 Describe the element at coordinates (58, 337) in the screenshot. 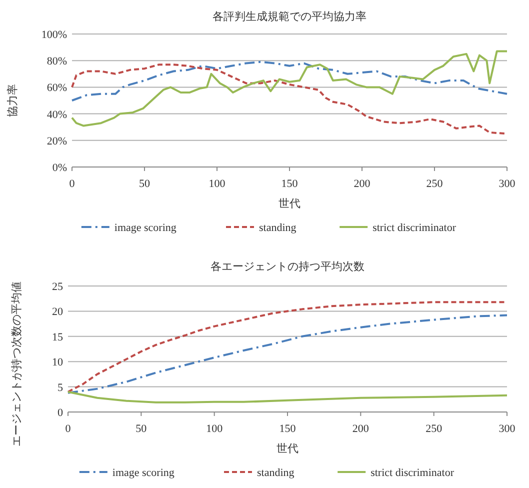

I see `y-tick-label: 15` at that location.